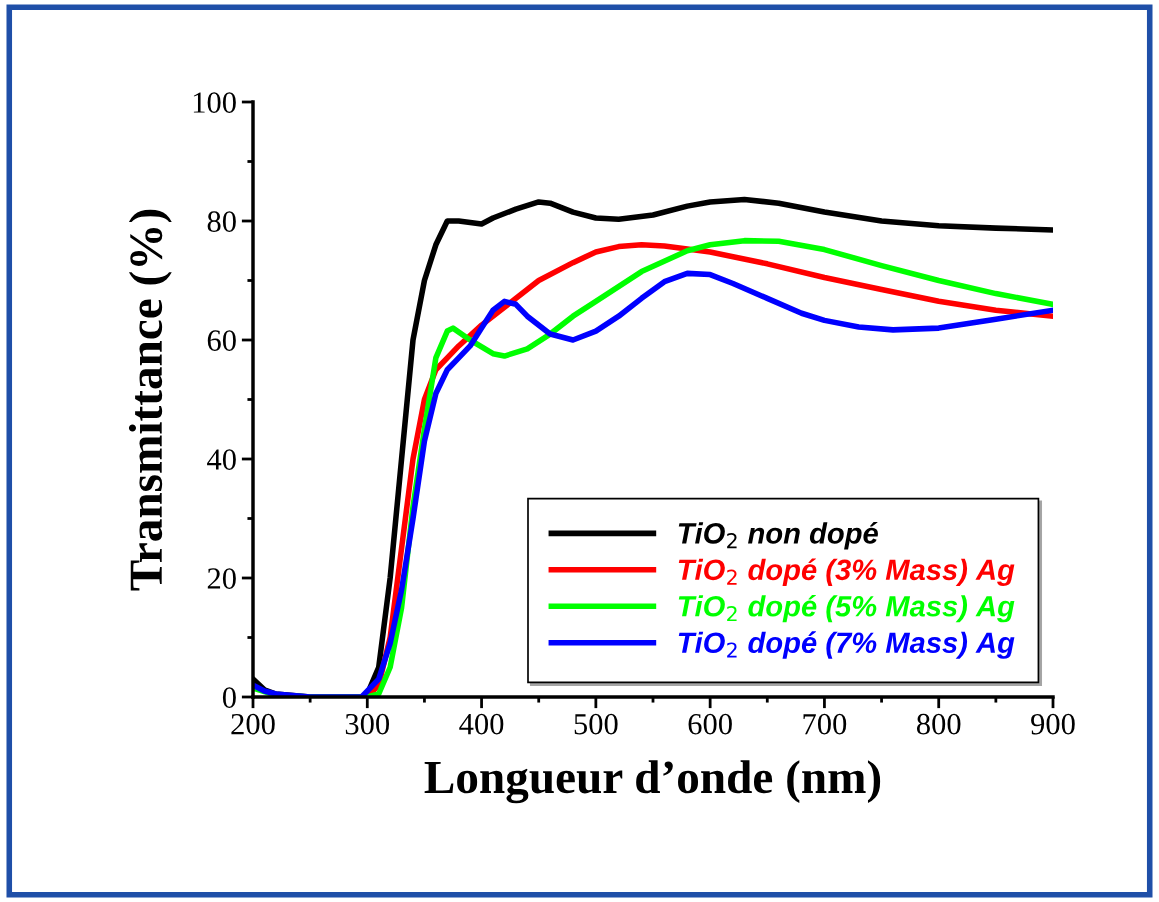 Image resolution: width=1159 pixels, height=902 pixels. What do you see at coordinates (221, 340) in the screenshot?
I see `y-tick-label: 60` at bounding box center [221, 340].